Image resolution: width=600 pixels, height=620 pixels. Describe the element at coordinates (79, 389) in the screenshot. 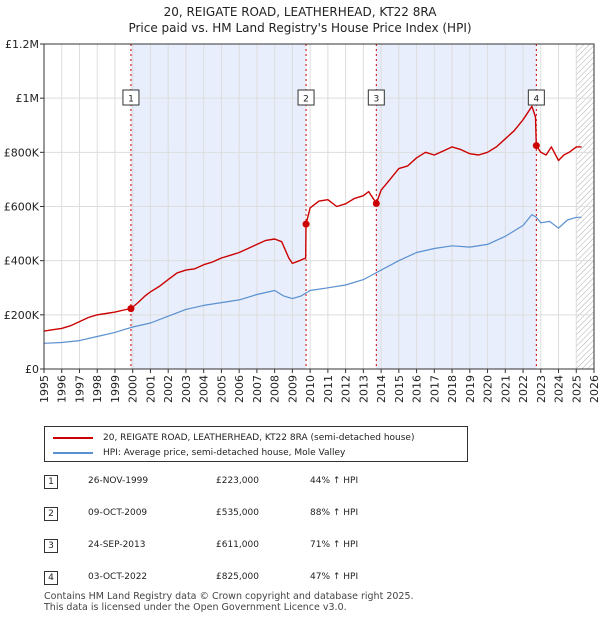

I see `x-tick-label: 1997` at that location.